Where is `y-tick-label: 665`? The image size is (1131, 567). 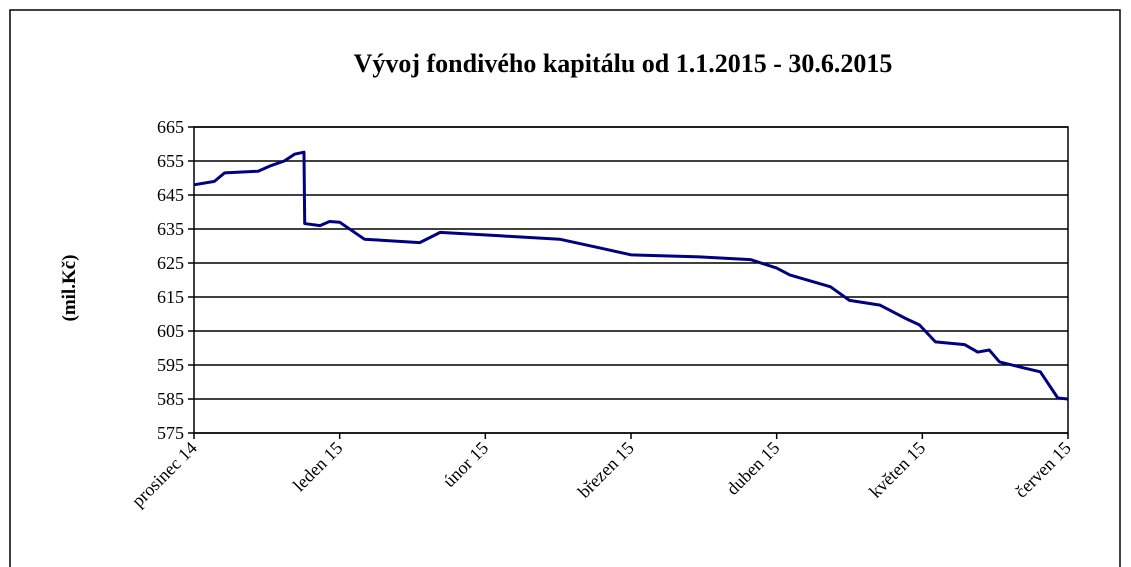
y-tick-label: 665 is located at coordinates (170, 127).